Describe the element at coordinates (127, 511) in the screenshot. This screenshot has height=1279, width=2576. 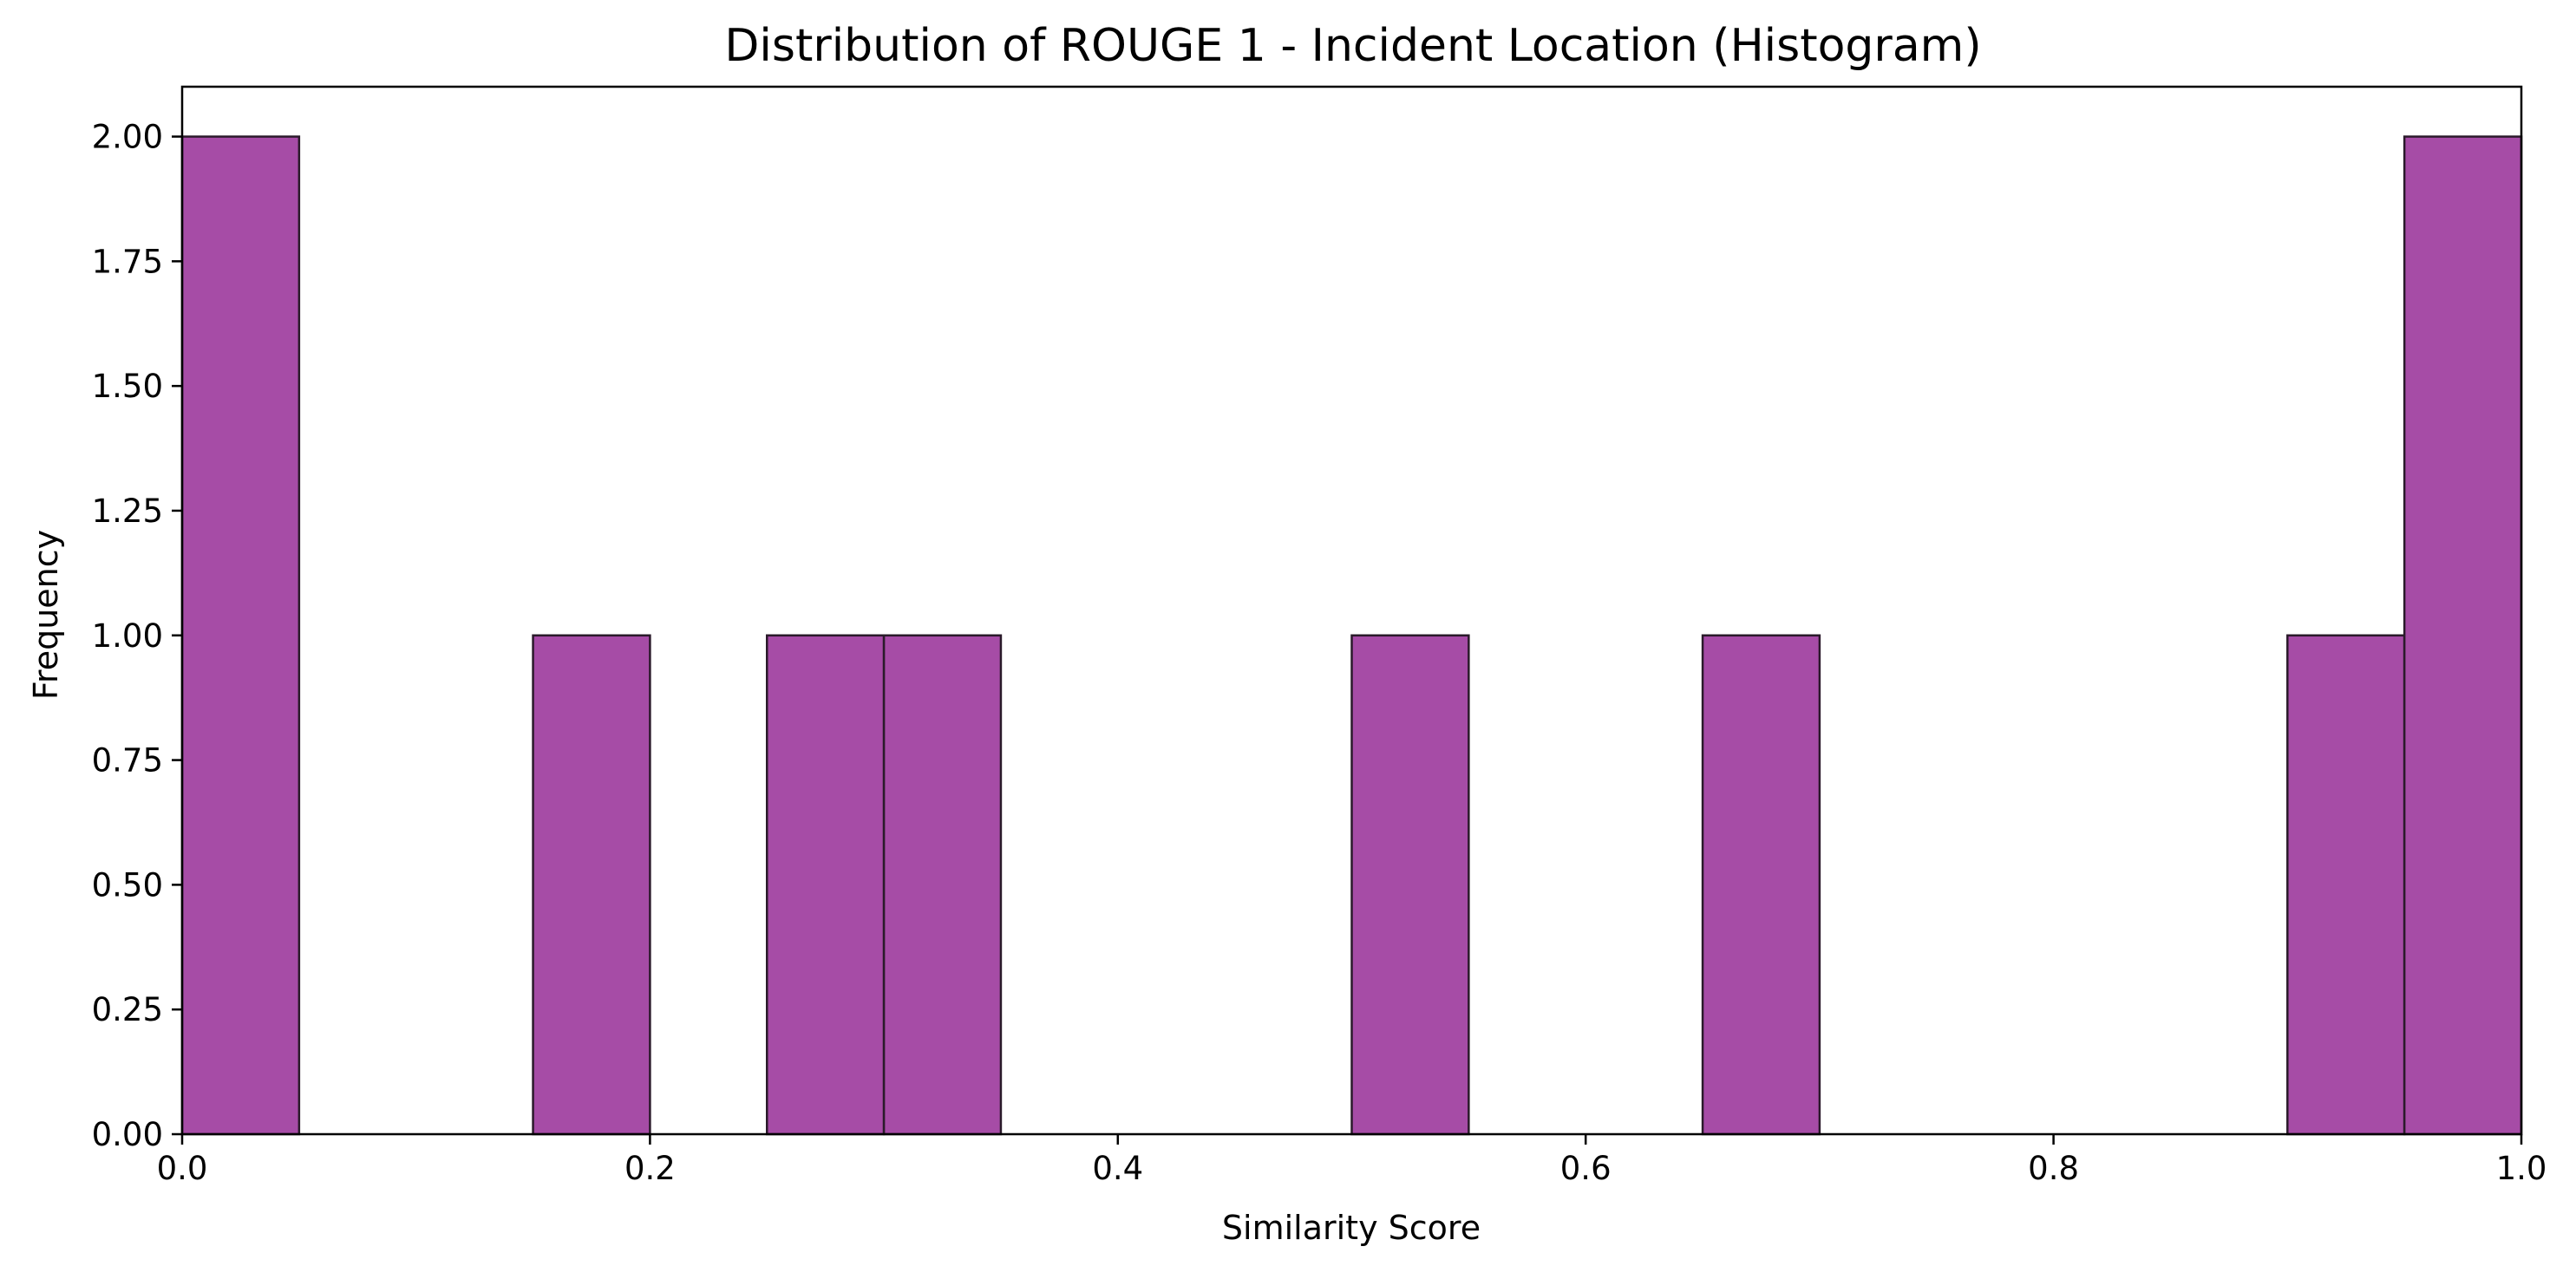
I see `y-tick-label-5: 1.25` at that location.